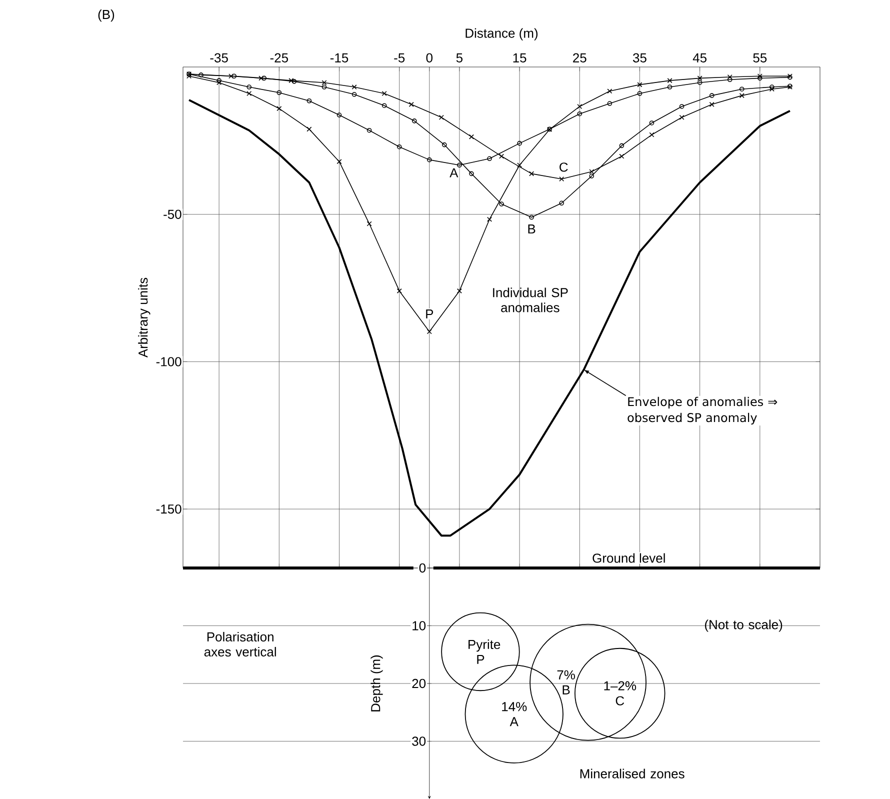 The height and width of the screenshot is (799, 890). What do you see at coordinates (454, 173) in the screenshot?
I see `series-label: A` at bounding box center [454, 173].